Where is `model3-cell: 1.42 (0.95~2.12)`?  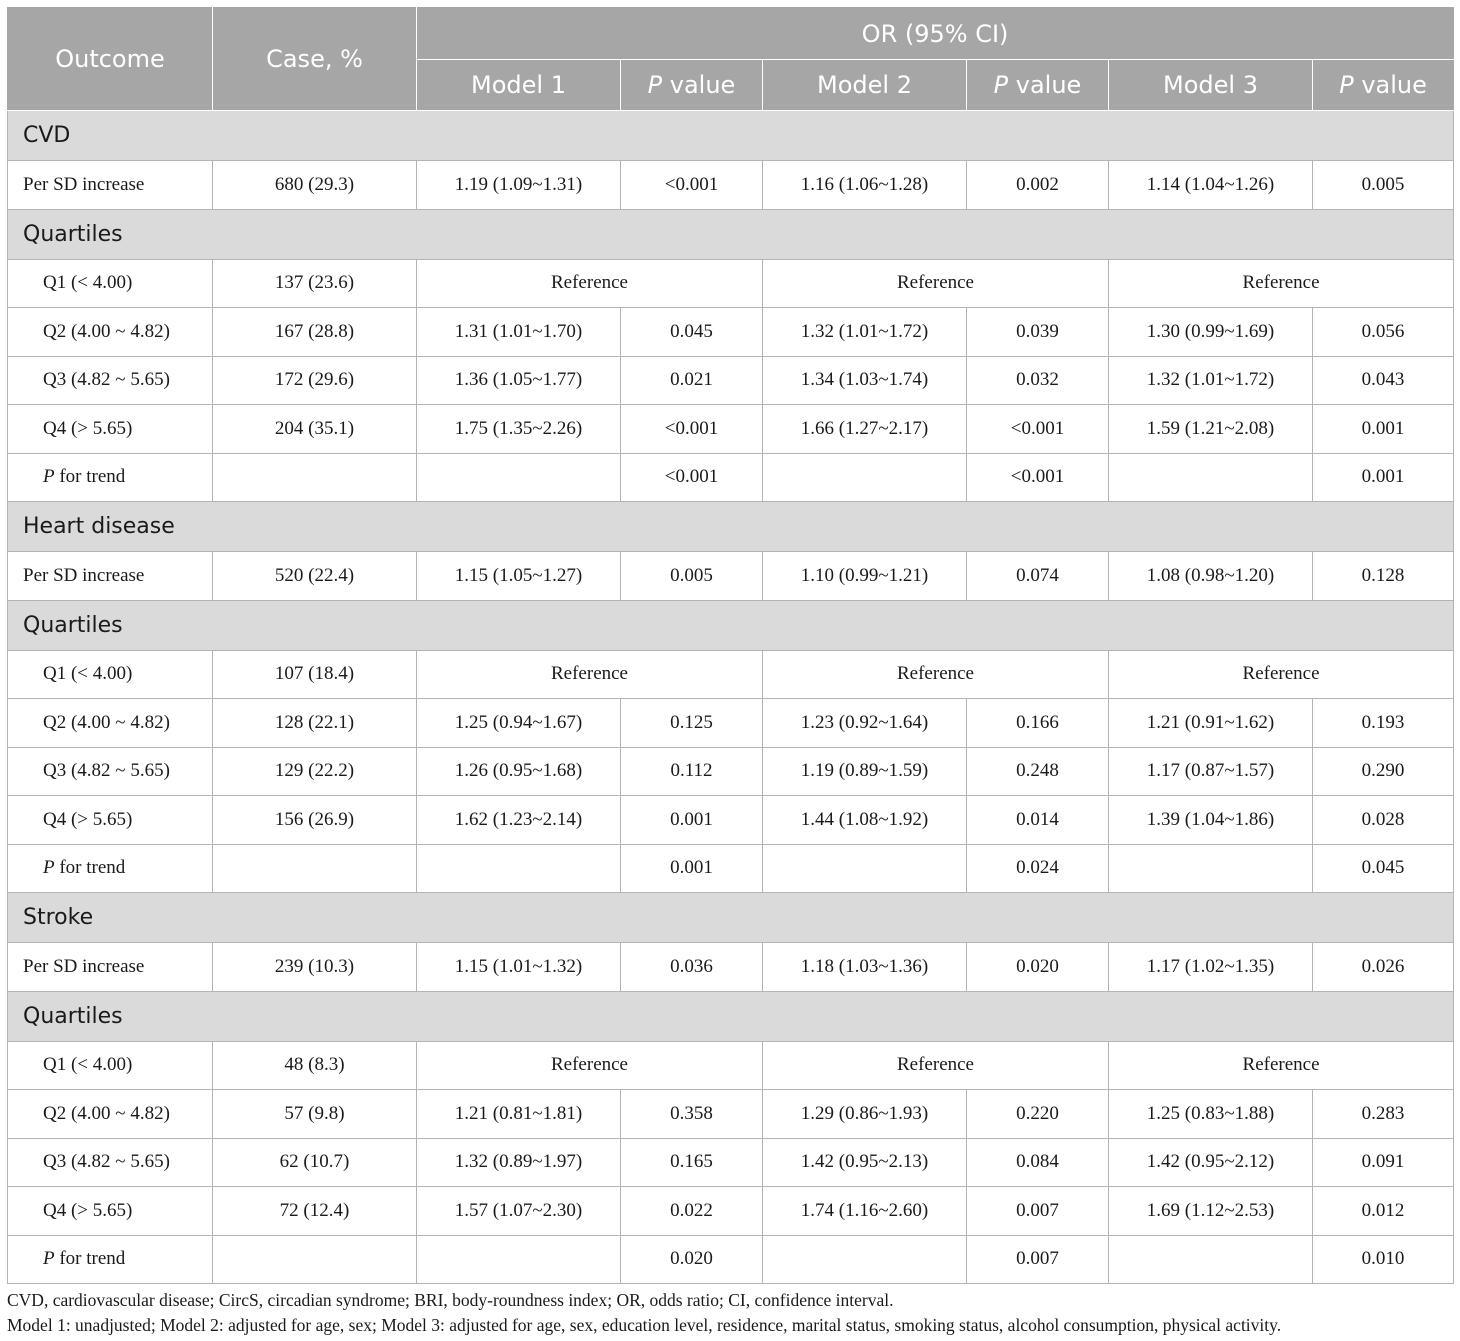 model3-cell: 1.42 (0.95~2.12) is located at coordinates (1210, 1162).